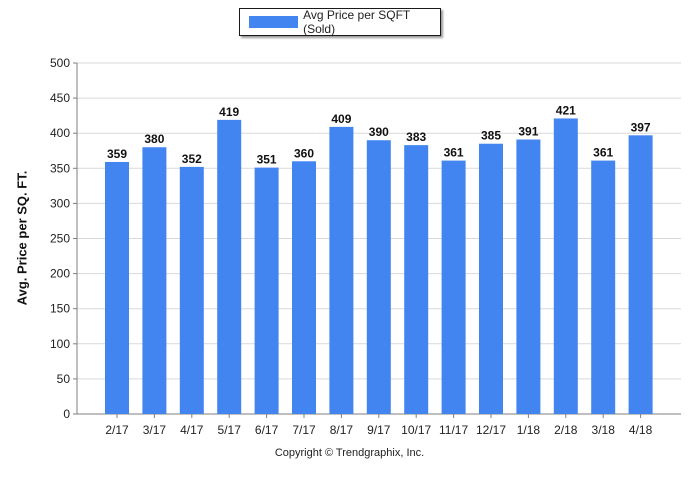 Image resolution: width=699 pixels, height=477 pixels. What do you see at coordinates (155, 430) in the screenshot?
I see `x-tick-label: 3/17` at bounding box center [155, 430].